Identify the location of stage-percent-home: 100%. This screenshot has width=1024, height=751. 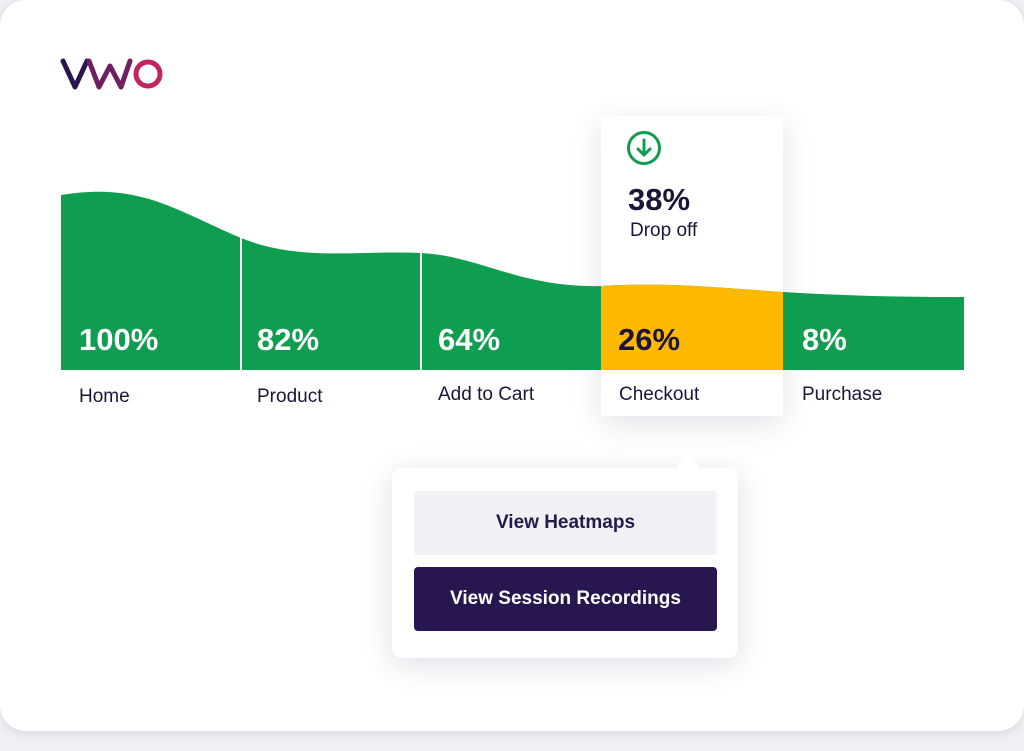
(119, 339).